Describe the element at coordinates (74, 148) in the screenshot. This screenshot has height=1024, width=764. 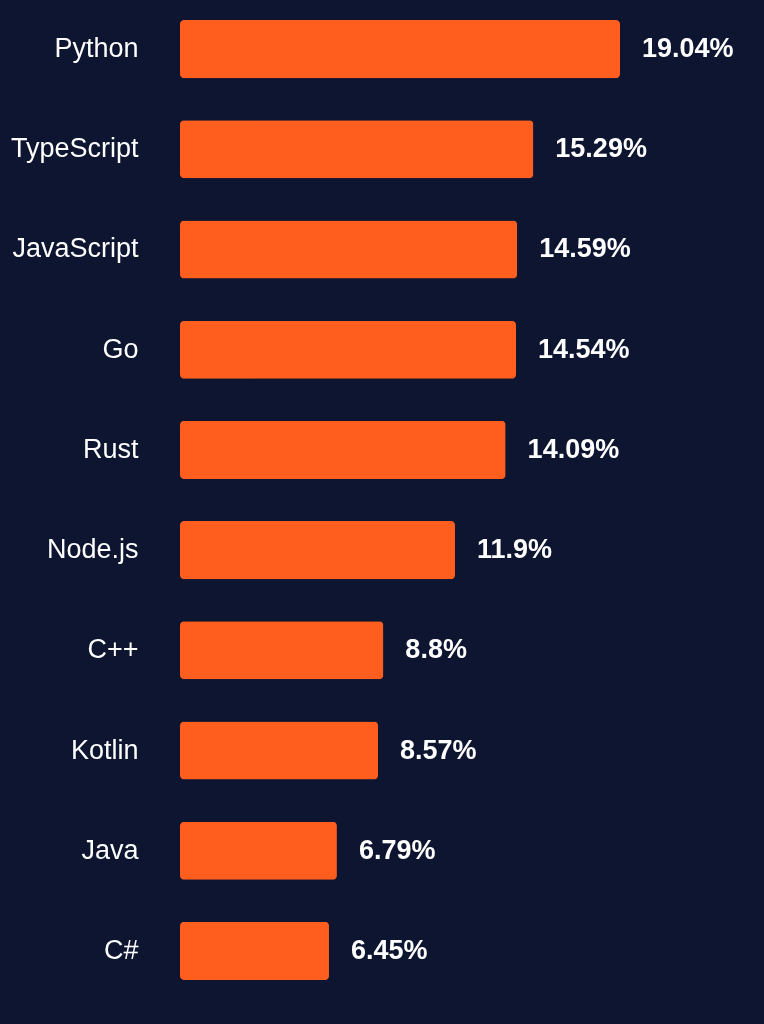
I see `y-tick-label: TypeScript` at that location.